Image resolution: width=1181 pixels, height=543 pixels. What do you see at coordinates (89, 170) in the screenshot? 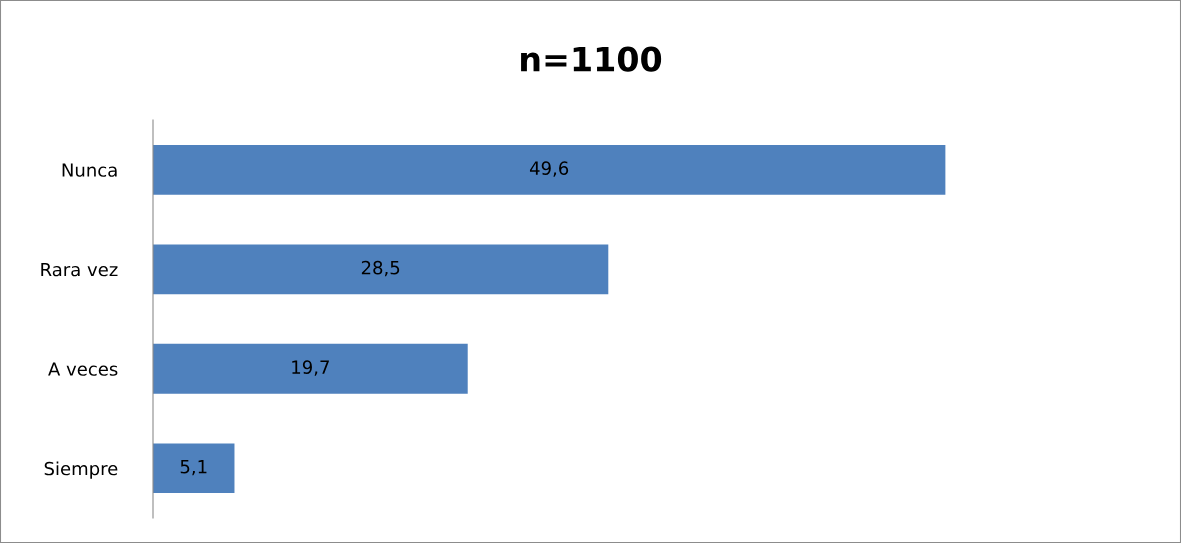
I see `y-tick-label: Nunca` at bounding box center [89, 170].